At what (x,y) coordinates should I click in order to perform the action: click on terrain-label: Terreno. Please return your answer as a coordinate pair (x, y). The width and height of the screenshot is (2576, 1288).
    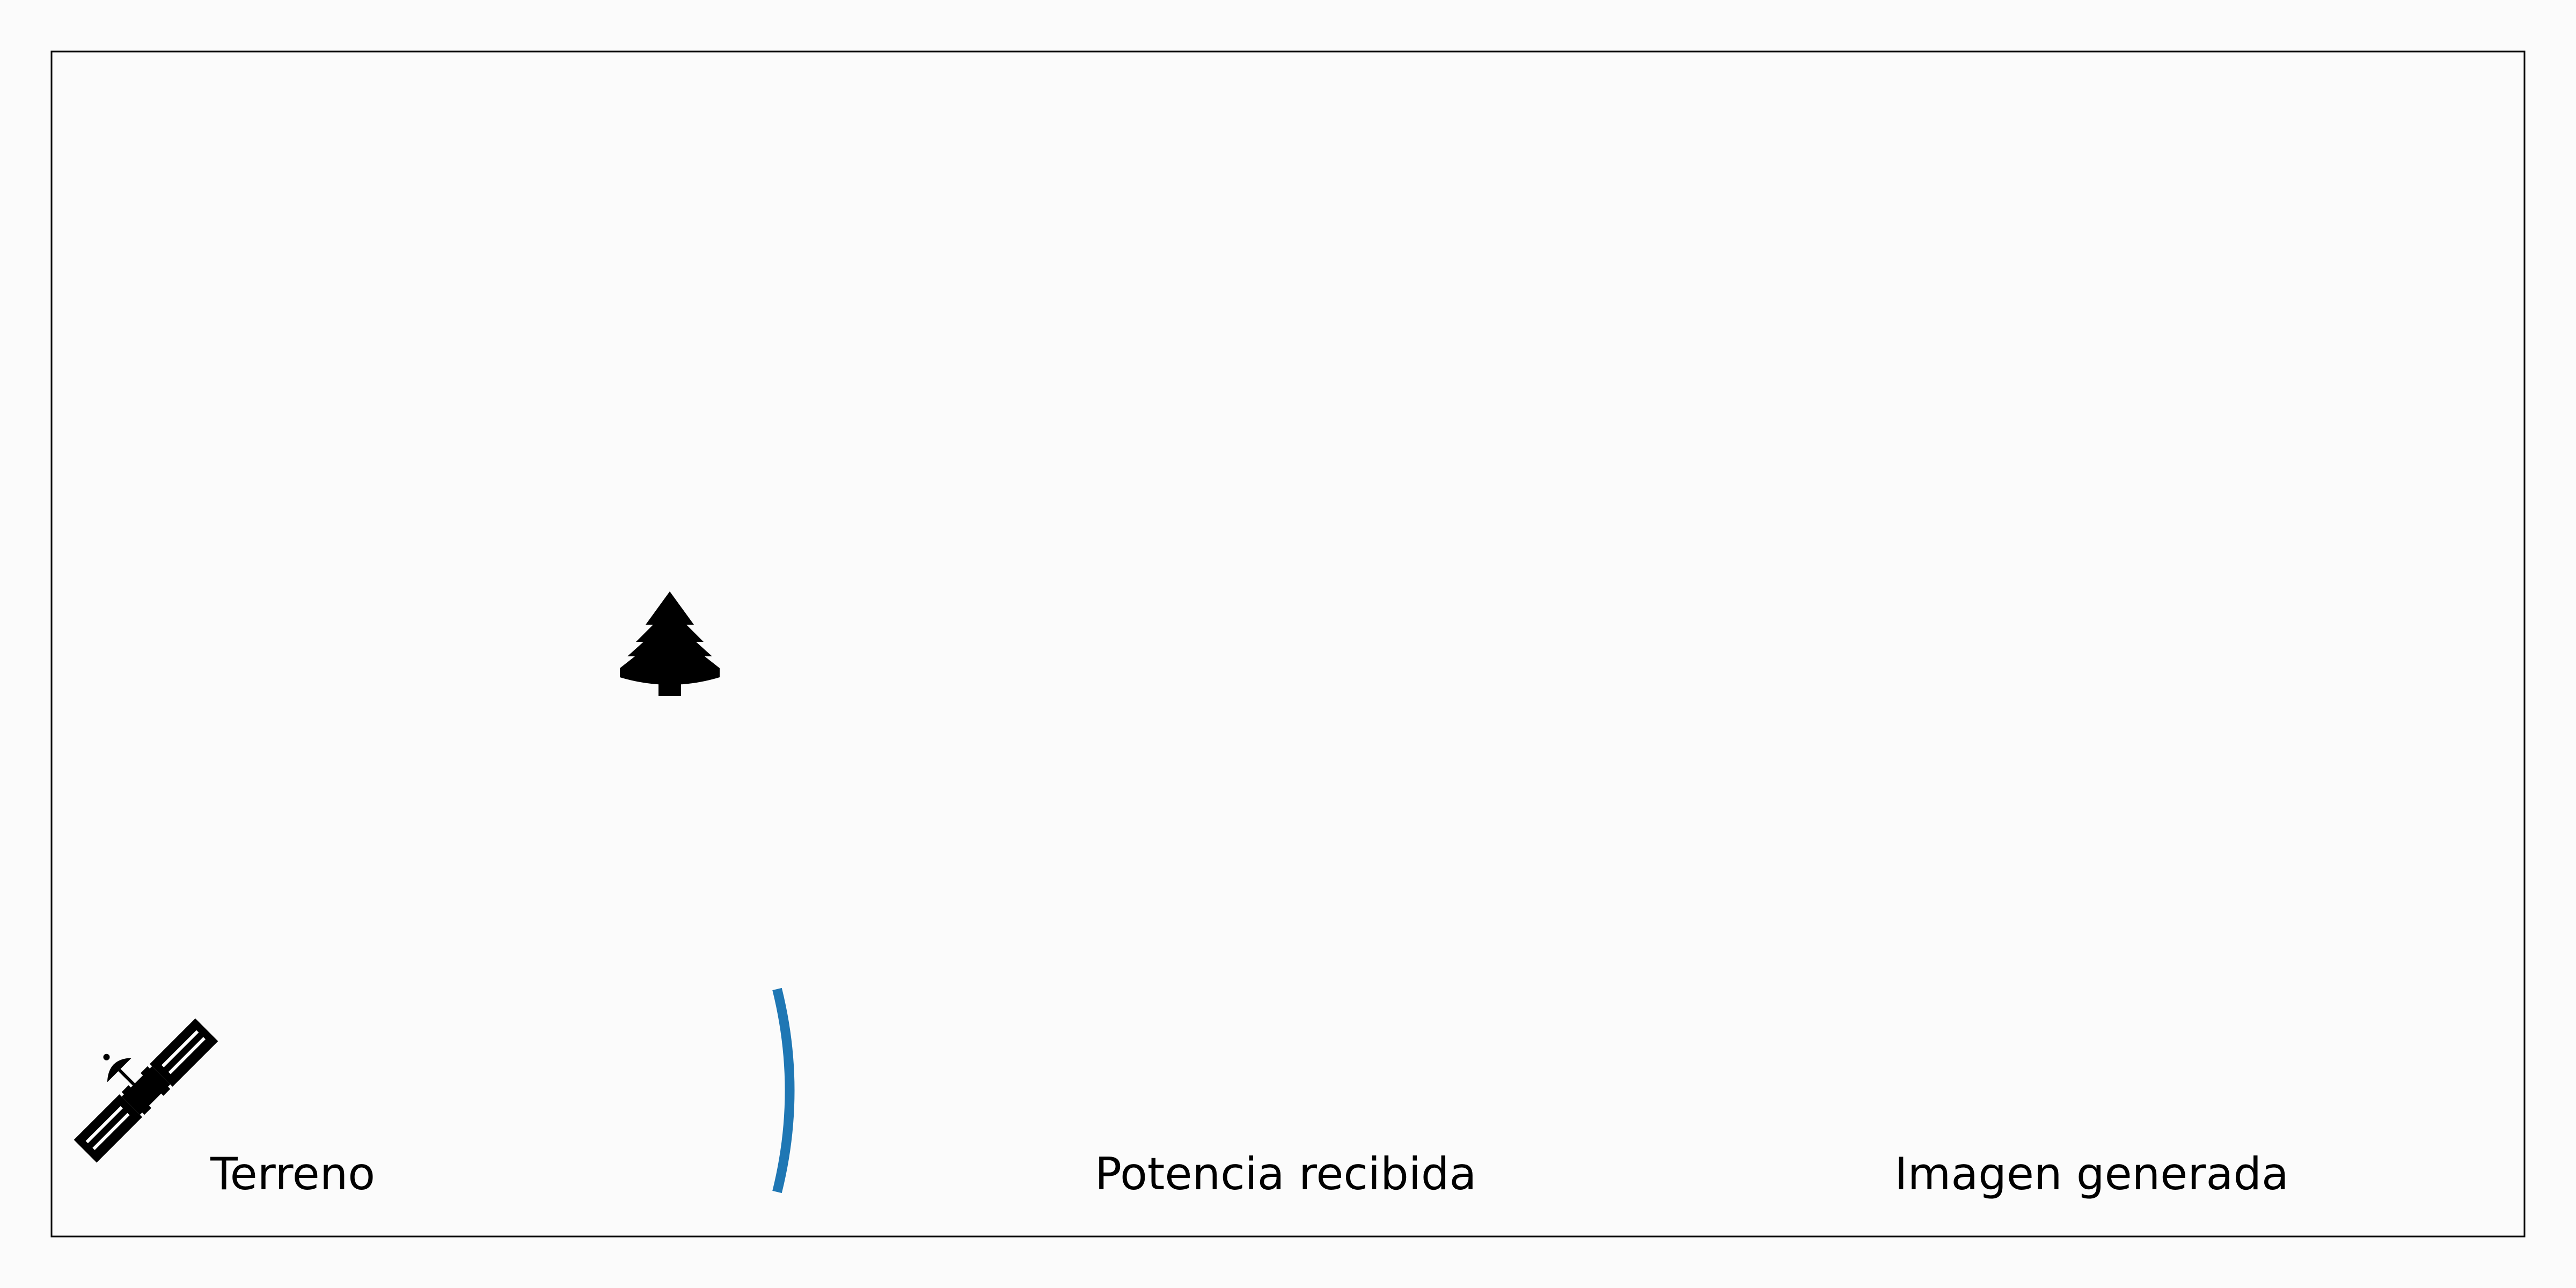
    Looking at the image, I should click on (292, 1174).